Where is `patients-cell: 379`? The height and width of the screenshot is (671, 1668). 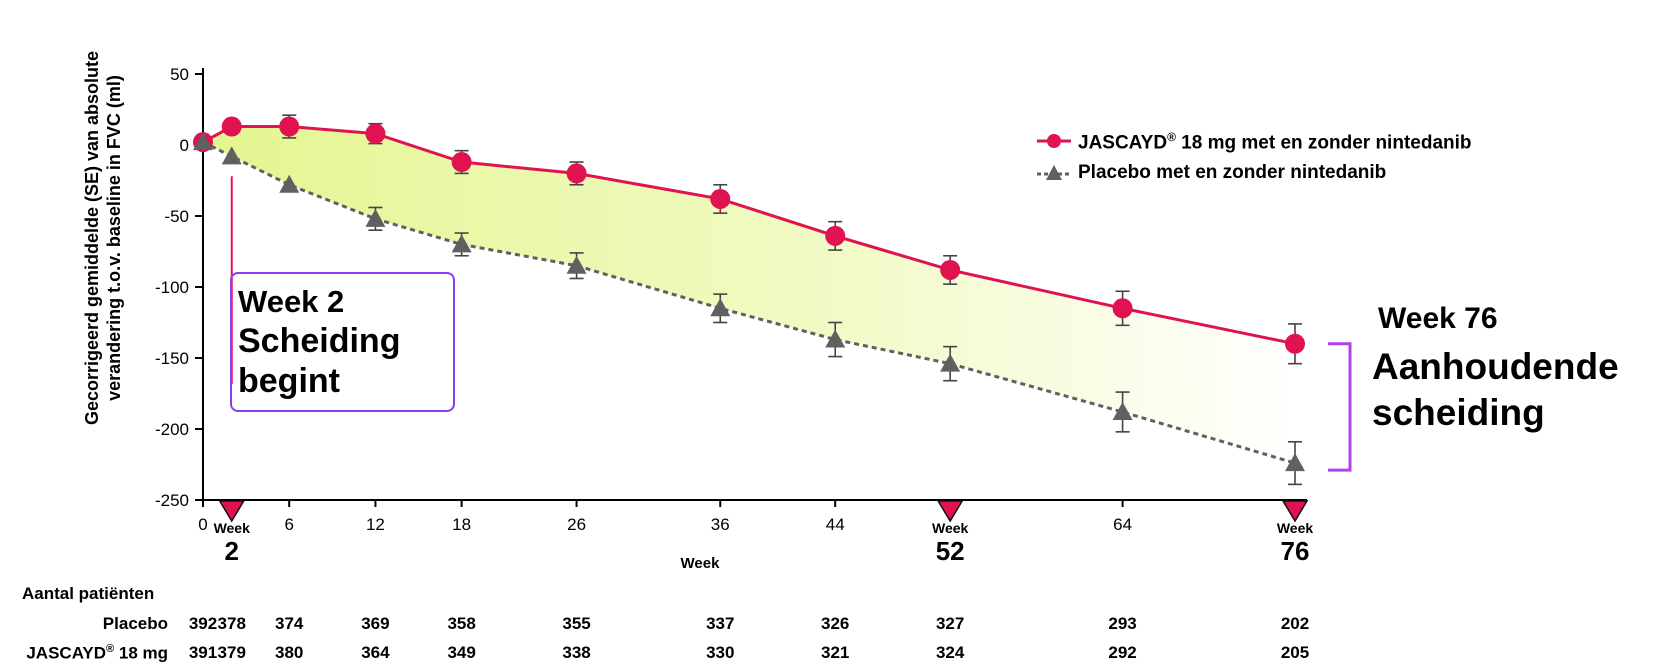
patients-cell: 379 is located at coordinates (231, 652).